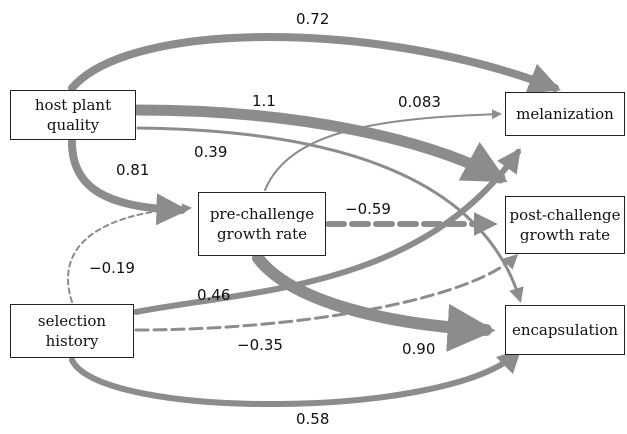  I want to click on coef-selection-post-challenge: −0.35, so click(260, 345).